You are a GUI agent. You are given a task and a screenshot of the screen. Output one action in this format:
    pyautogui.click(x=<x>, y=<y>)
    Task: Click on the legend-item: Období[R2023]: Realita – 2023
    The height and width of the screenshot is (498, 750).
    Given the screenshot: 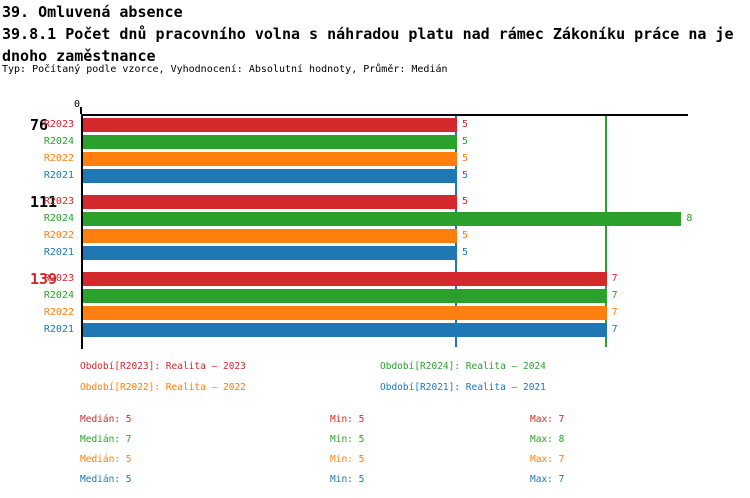 What is the action you would take?
    pyautogui.click(x=163, y=366)
    